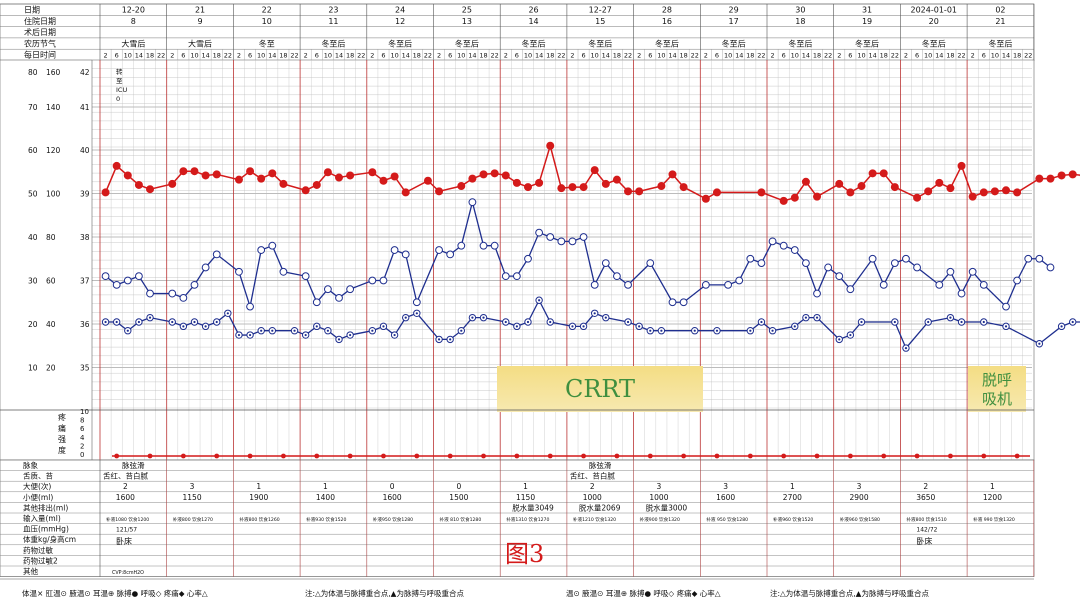  I want to click on time-slot-label: 2, so click(906, 56).